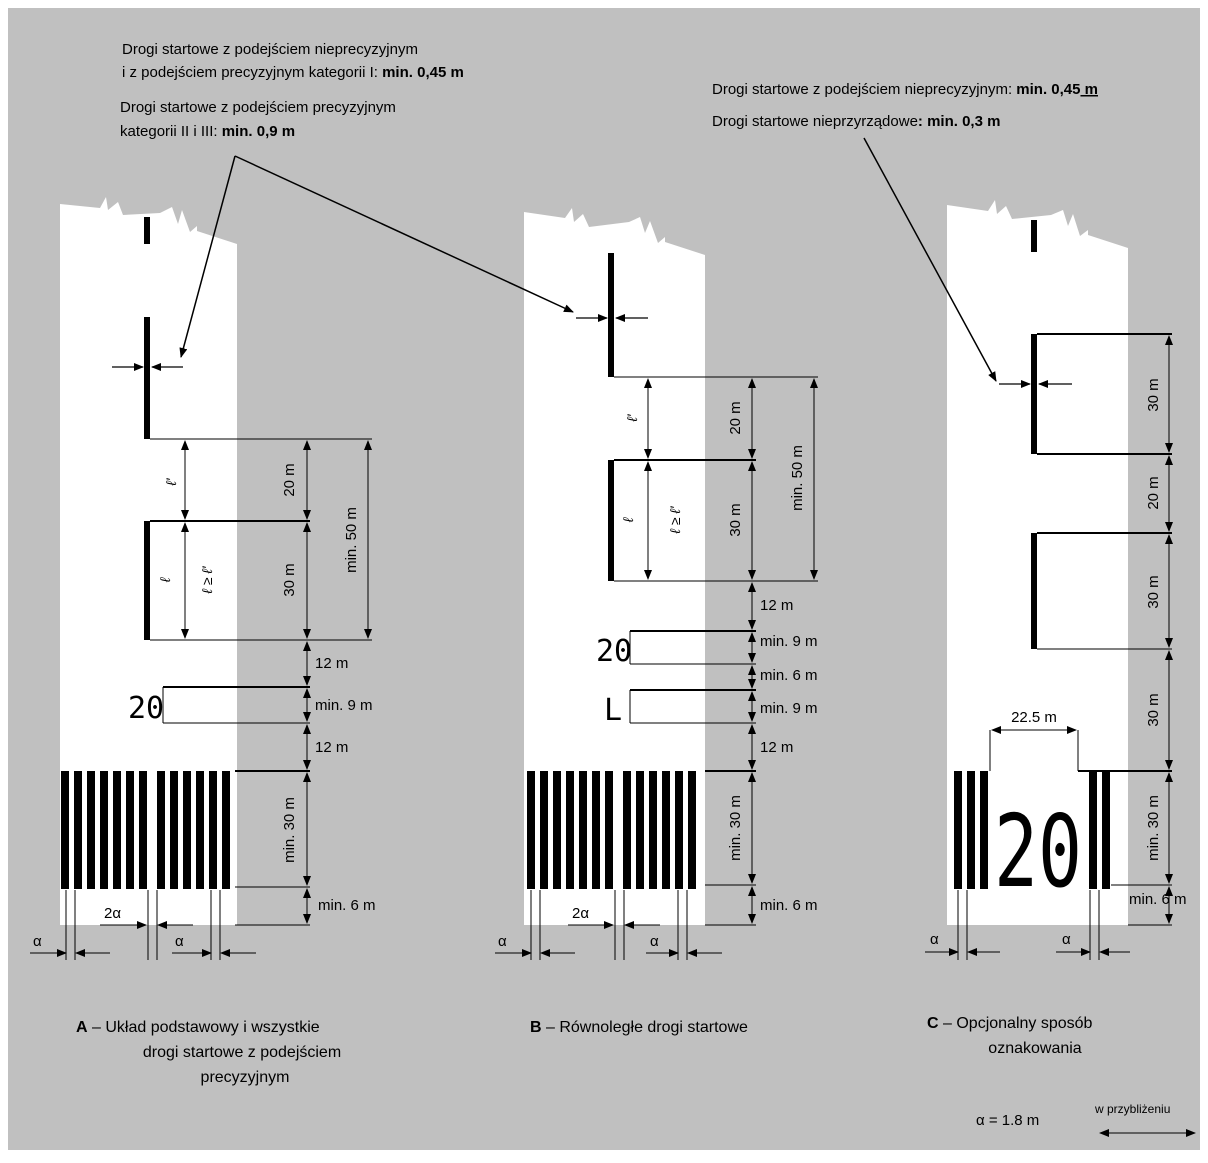  What do you see at coordinates (1153, 709) in the screenshot?
I see `label-c-30c: 30 m` at bounding box center [1153, 709].